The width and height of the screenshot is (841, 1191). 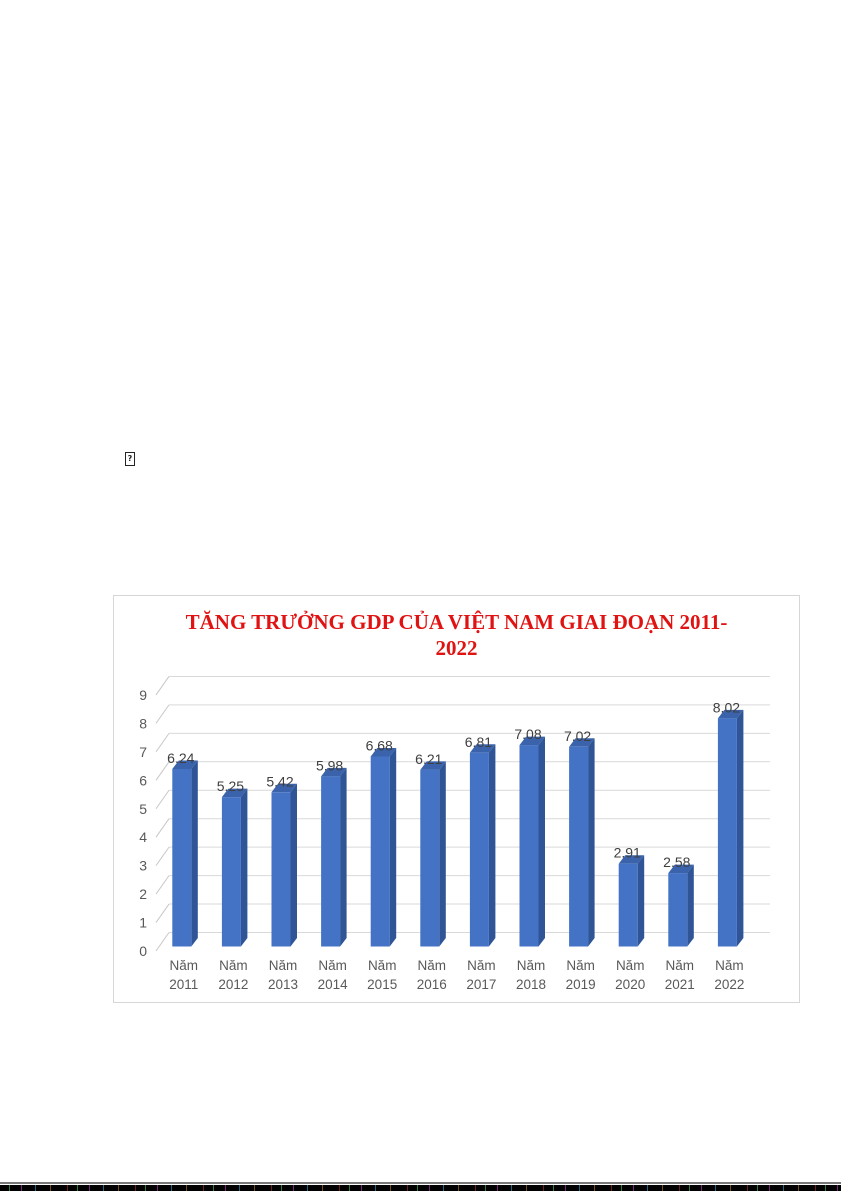 What do you see at coordinates (726, 707) in the screenshot?
I see `bar-value-label: 8.02` at bounding box center [726, 707].